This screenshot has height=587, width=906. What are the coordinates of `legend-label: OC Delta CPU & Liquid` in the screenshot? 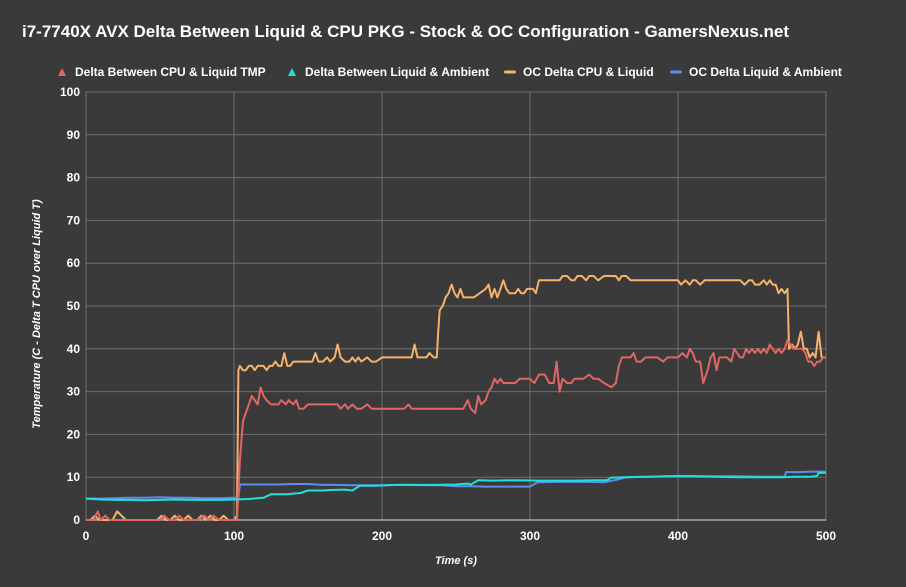 It's located at (588, 72).